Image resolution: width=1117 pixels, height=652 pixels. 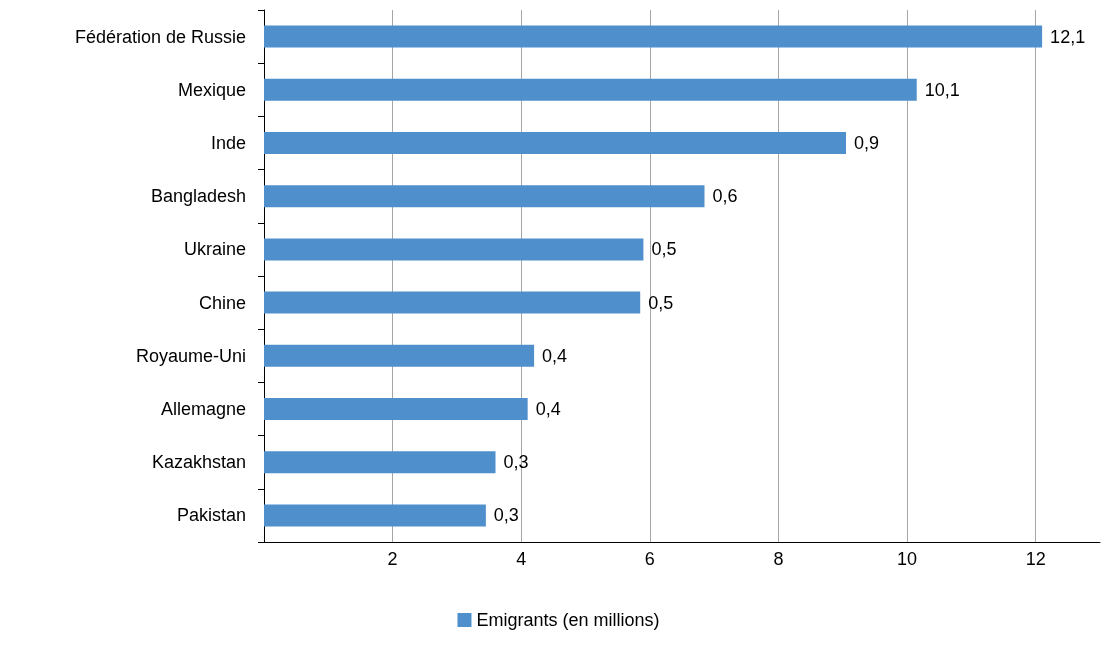 I want to click on annotation: 10,1, so click(x=942, y=89).